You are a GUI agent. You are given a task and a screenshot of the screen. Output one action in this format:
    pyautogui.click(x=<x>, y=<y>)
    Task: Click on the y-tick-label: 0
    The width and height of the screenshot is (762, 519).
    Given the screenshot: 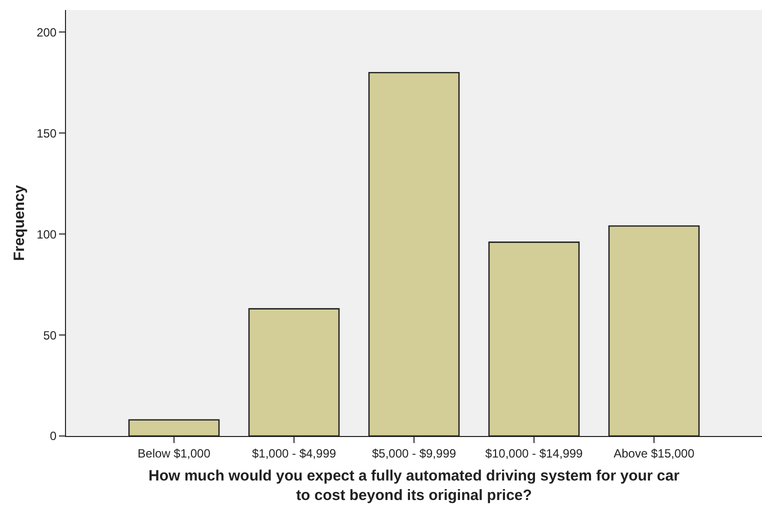 What is the action you would take?
    pyautogui.click(x=53, y=436)
    